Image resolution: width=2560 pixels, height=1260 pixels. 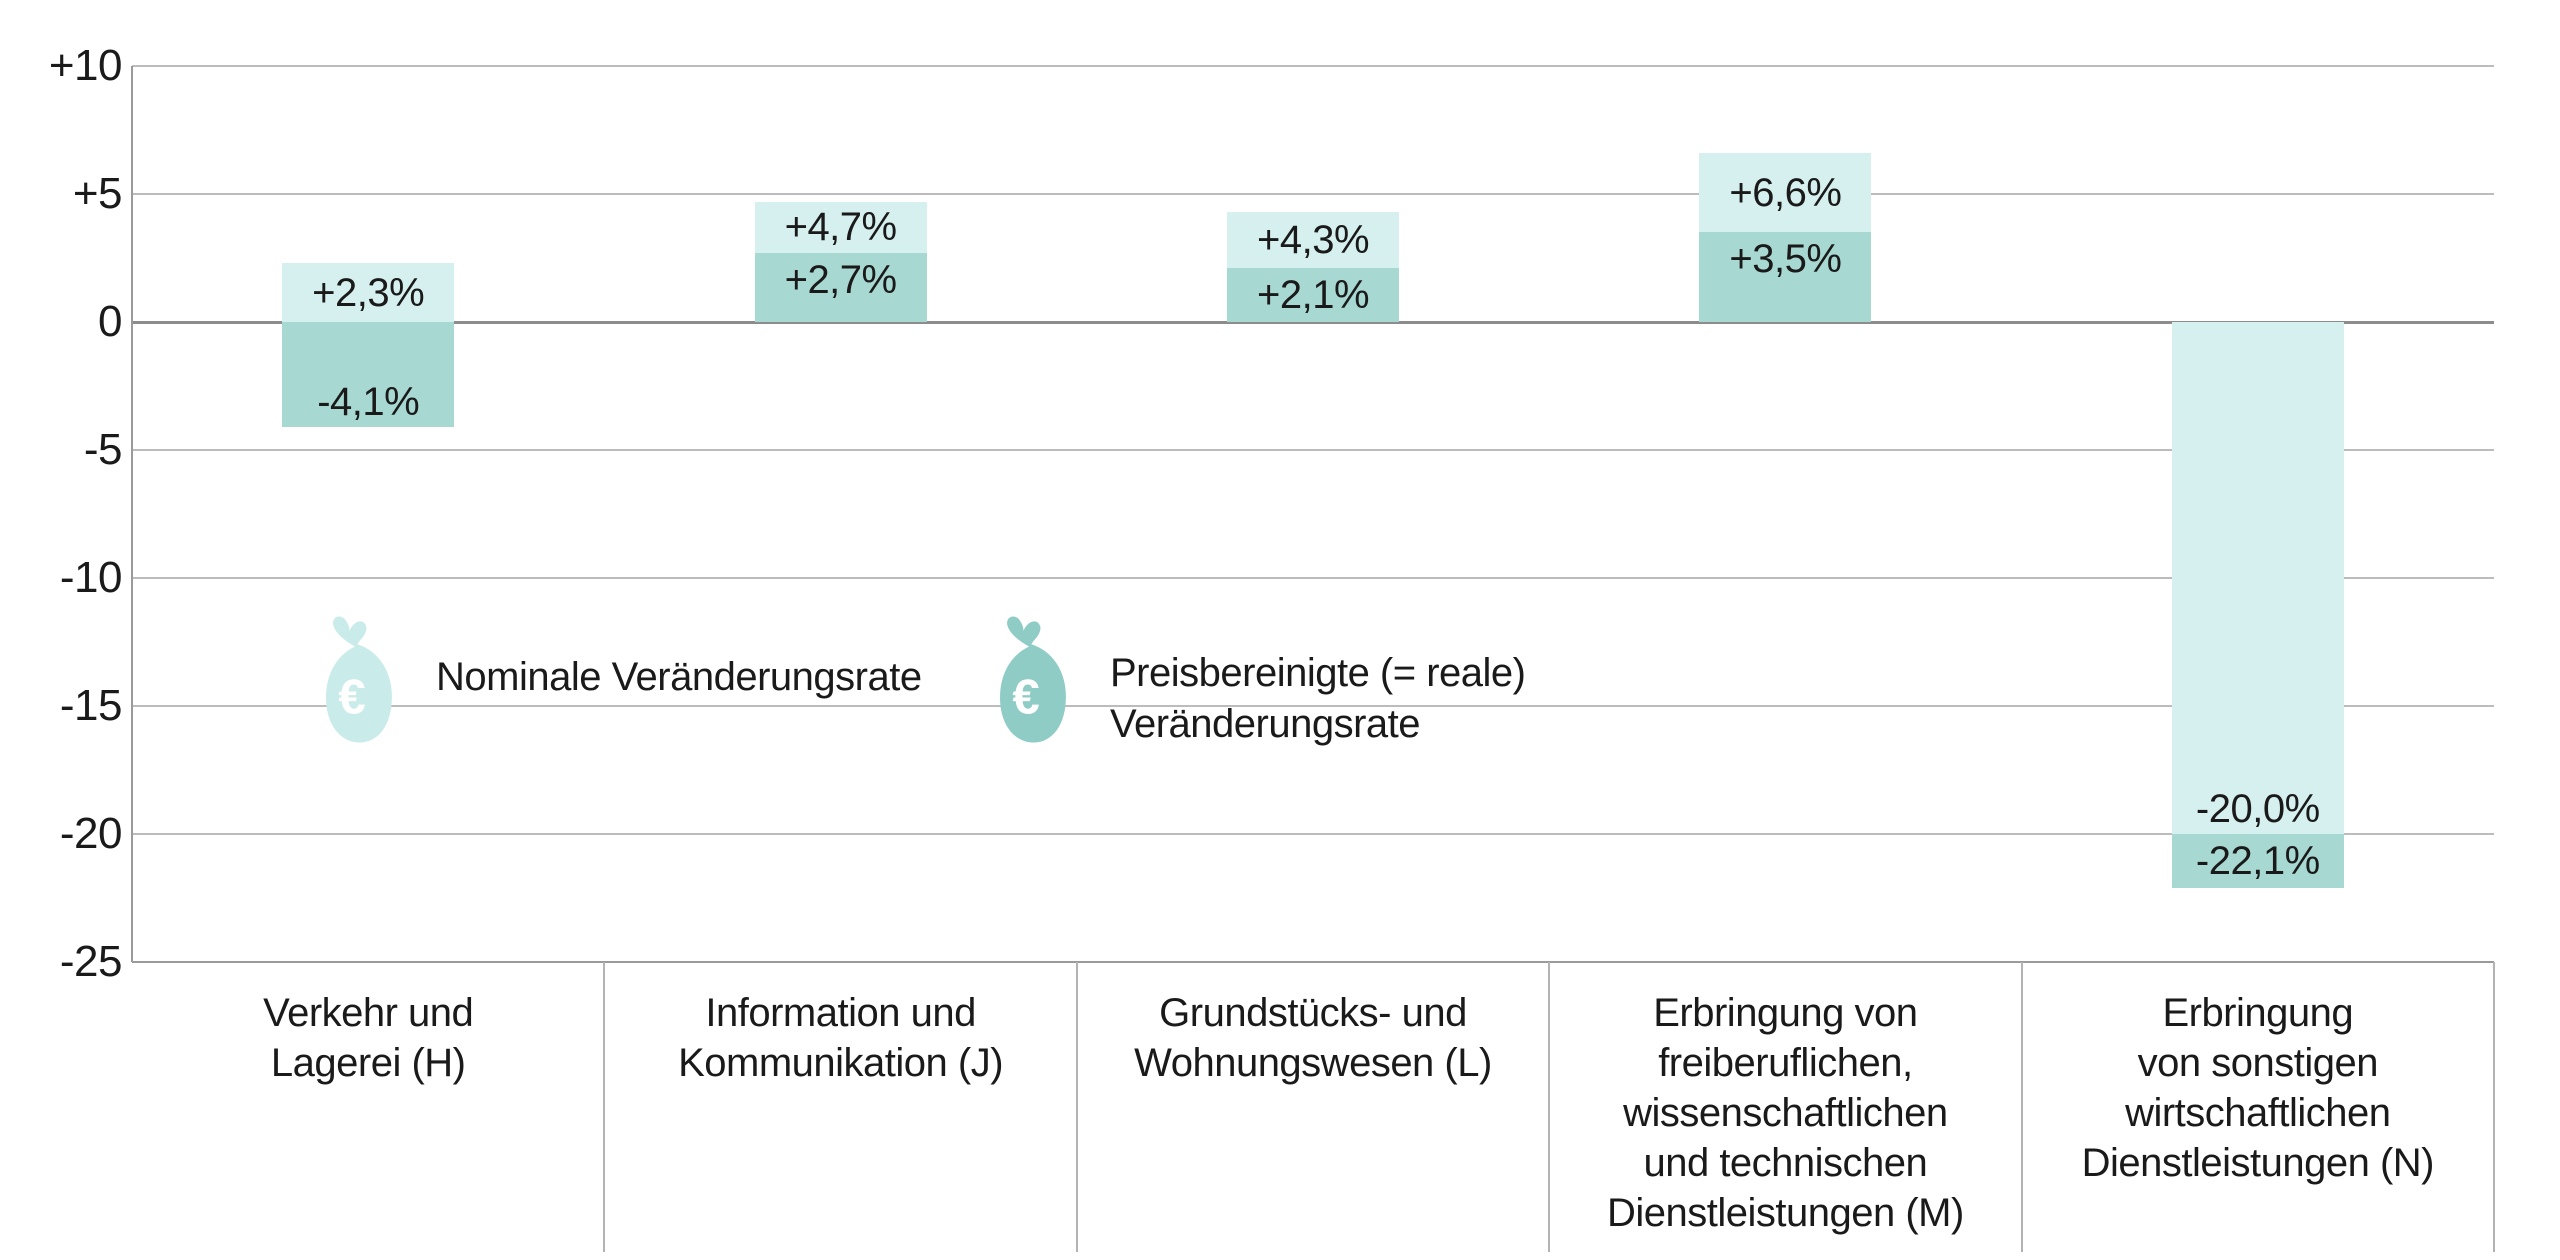 I want to click on category-label-line: wissenschaftlichen, so click(x=1785, y=1113).